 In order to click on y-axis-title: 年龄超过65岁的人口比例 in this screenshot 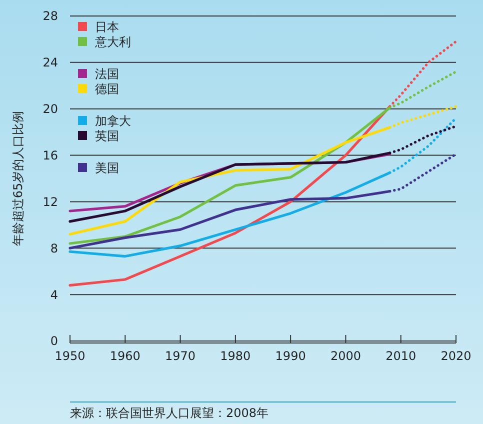, I will do `click(18, 178)`.